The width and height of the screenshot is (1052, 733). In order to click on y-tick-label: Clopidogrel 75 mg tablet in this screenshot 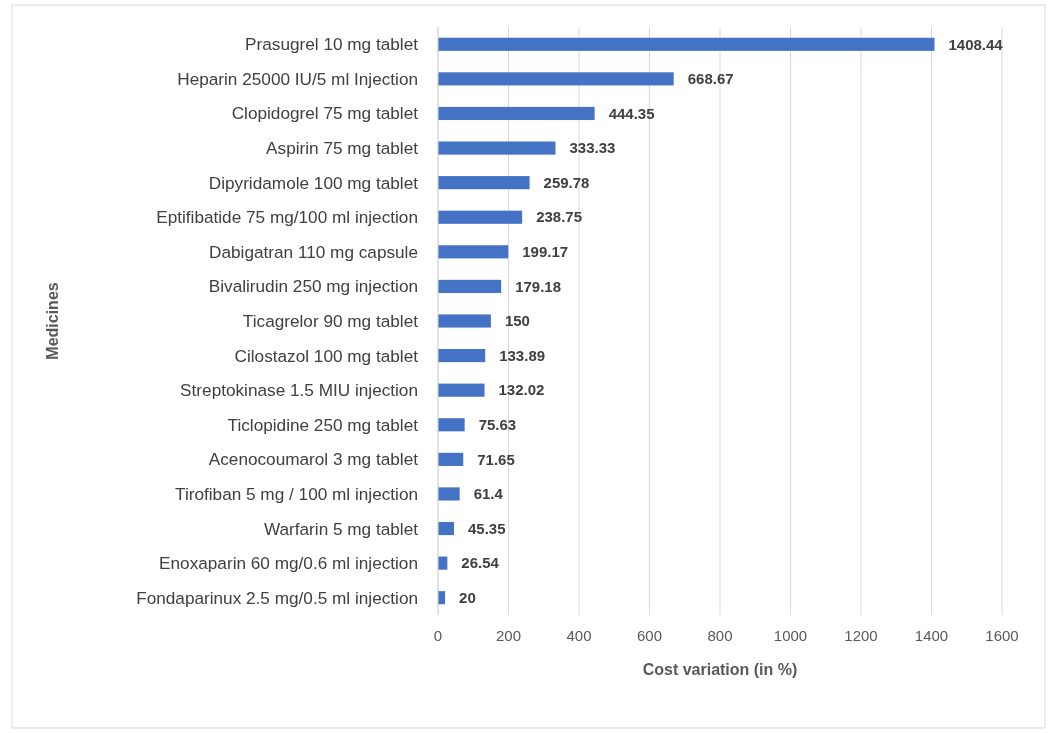, I will do `click(325, 113)`.